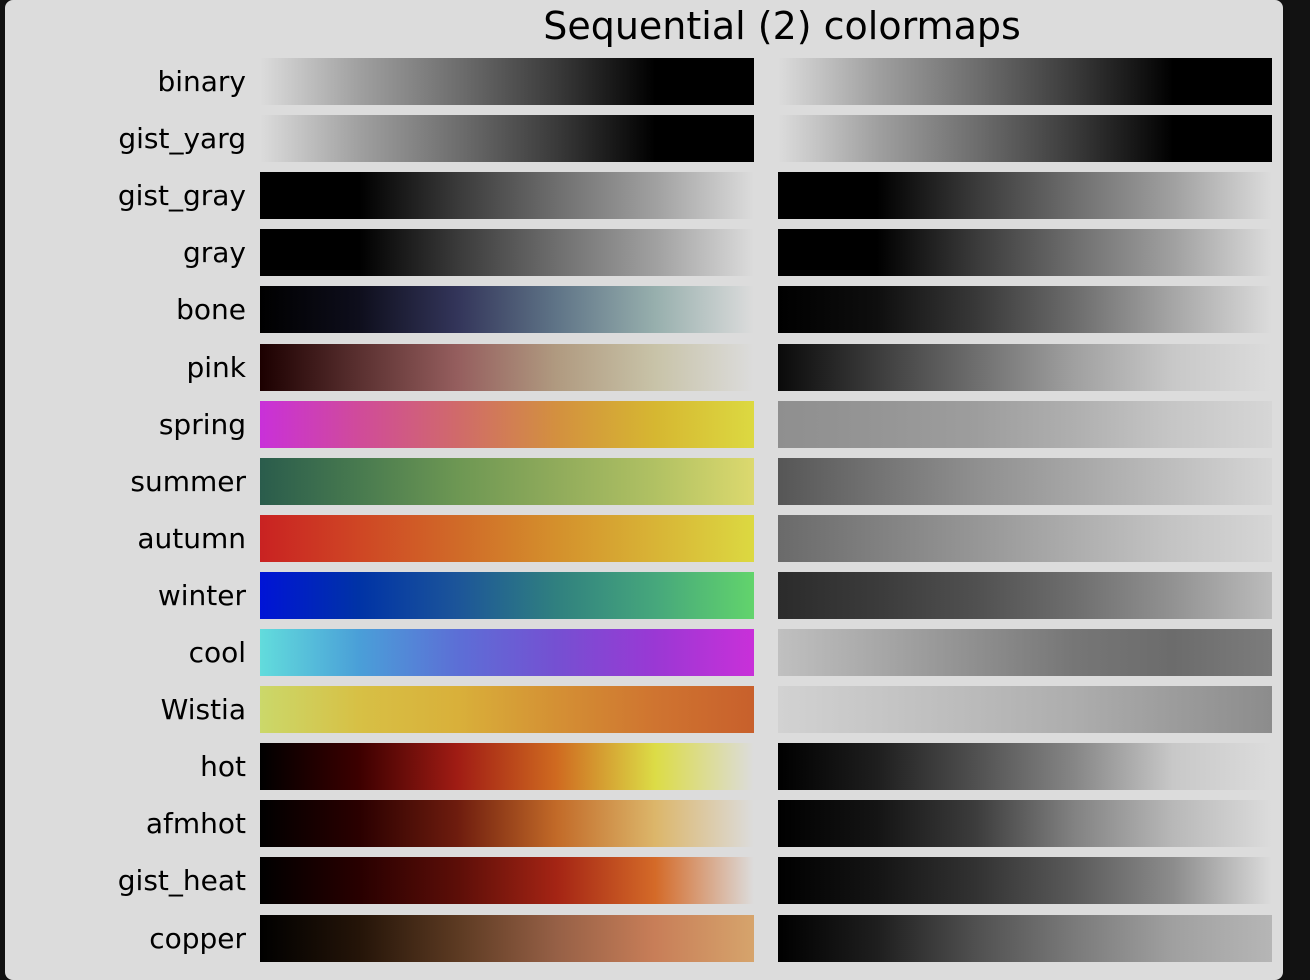 The width and height of the screenshot is (1310, 980). What do you see at coordinates (197, 938) in the screenshot?
I see `colormap-label: copper` at bounding box center [197, 938].